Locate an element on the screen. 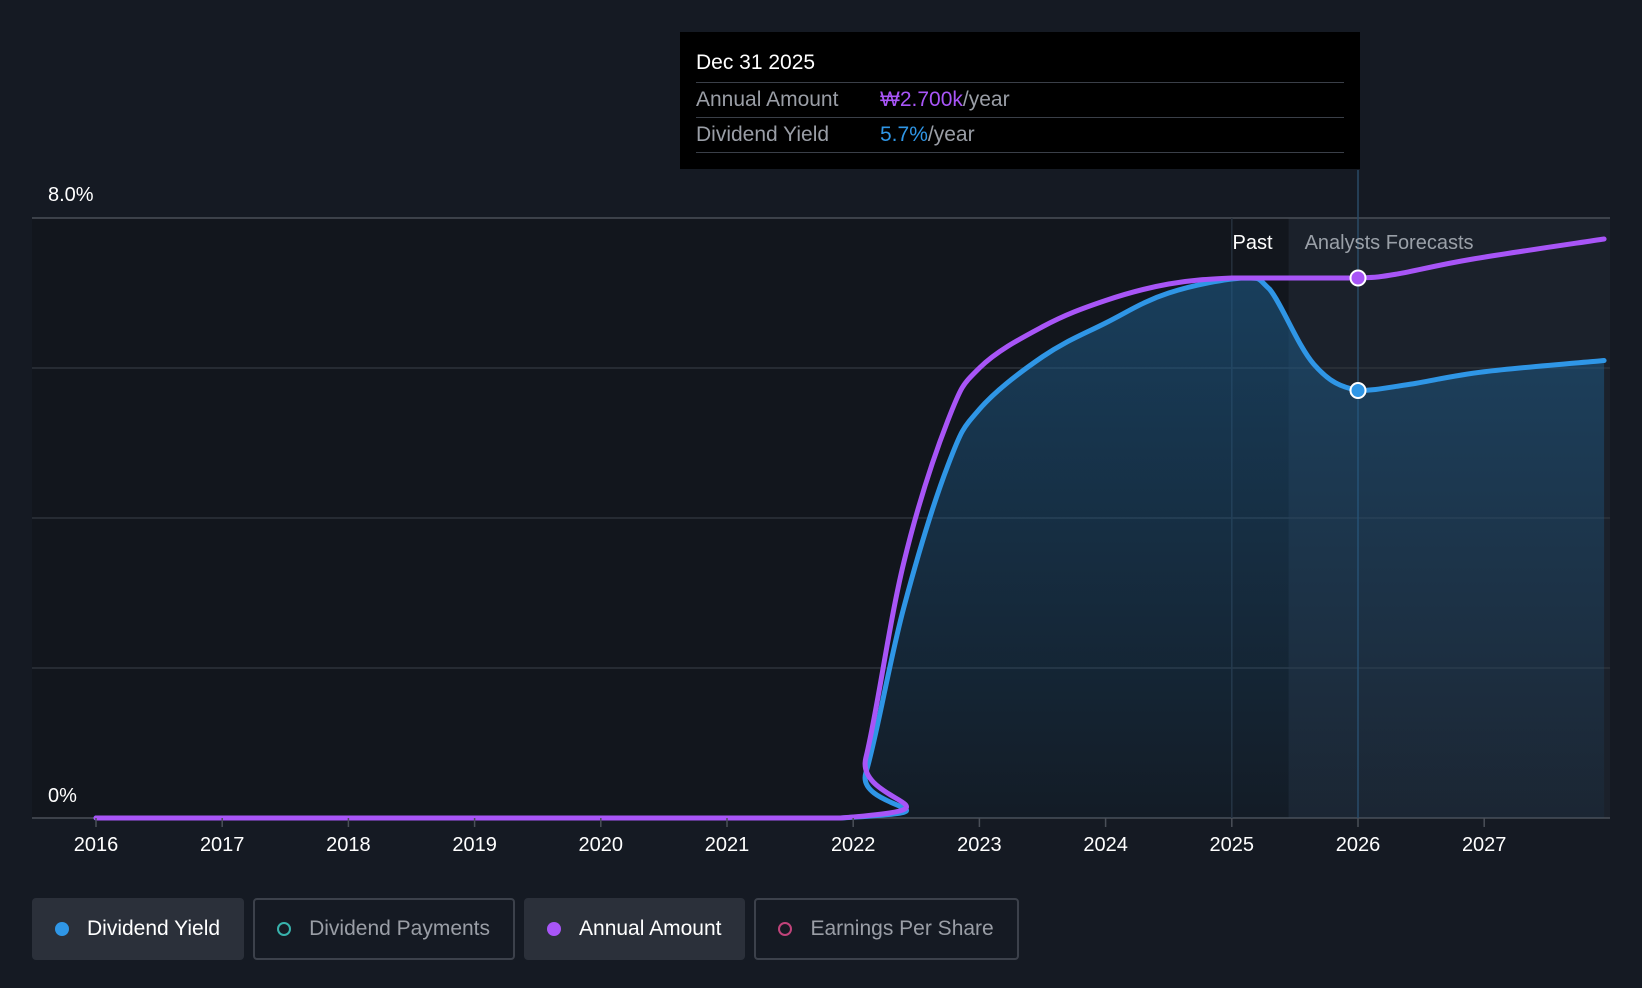 The image size is (1642, 988). annual-amount-highlight-point is located at coordinates (1358, 278).